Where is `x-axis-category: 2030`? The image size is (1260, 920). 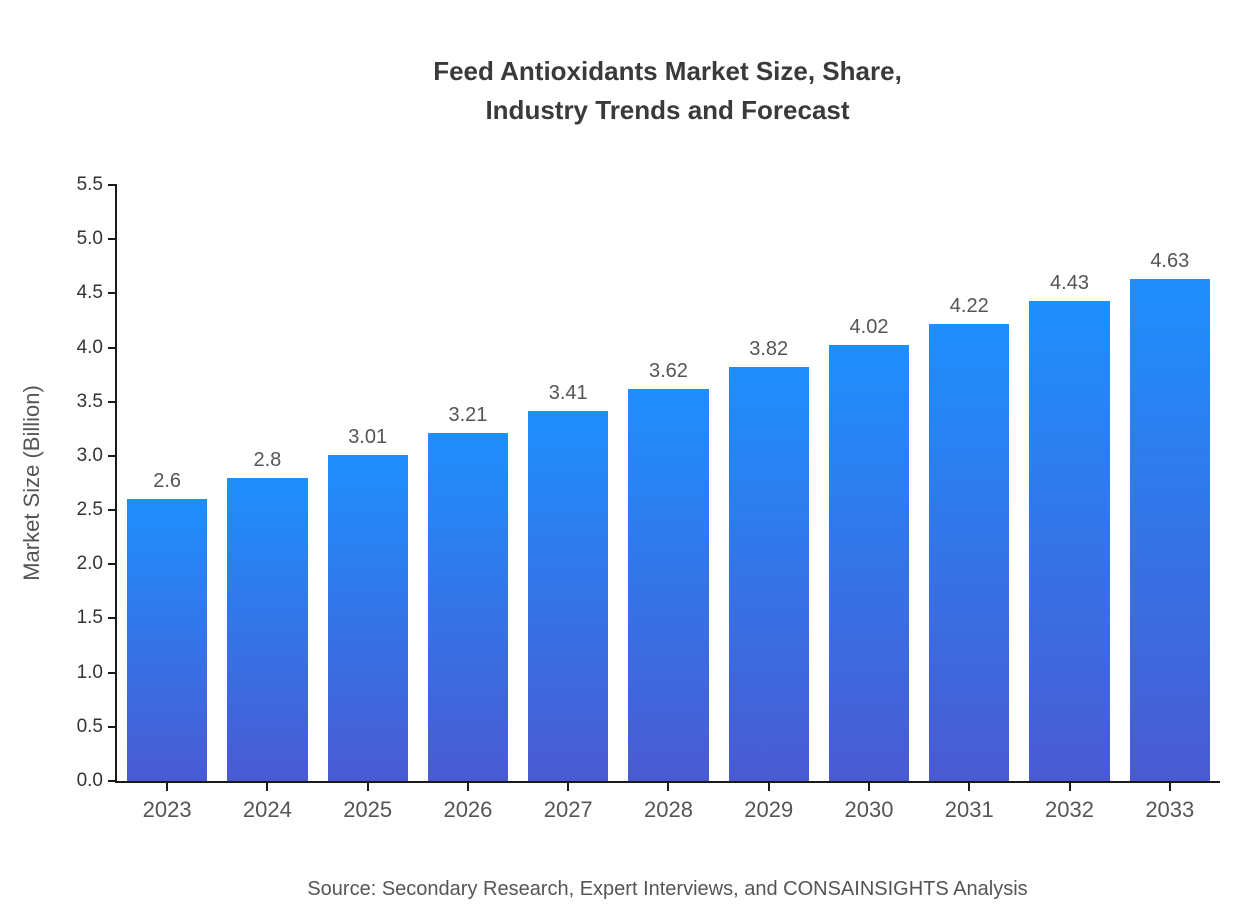
x-axis-category: 2030 is located at coordinates (869, 803).